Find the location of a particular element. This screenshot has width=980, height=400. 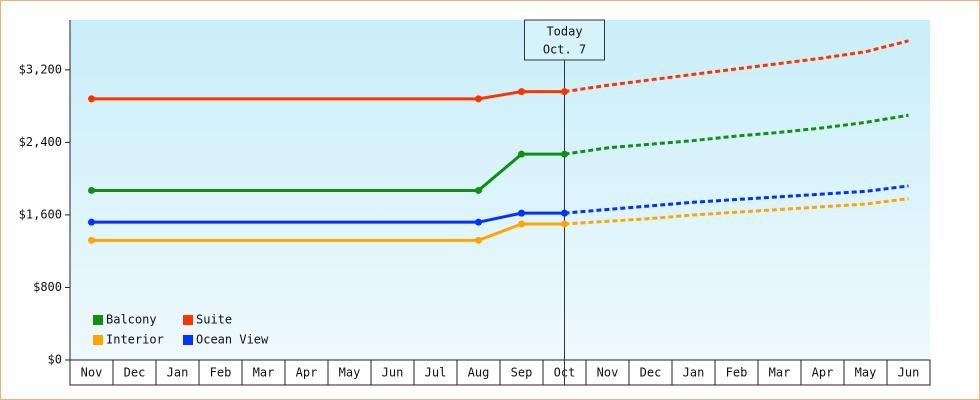

y-tick-label: $2,400 is located at coordinates (40, 142).